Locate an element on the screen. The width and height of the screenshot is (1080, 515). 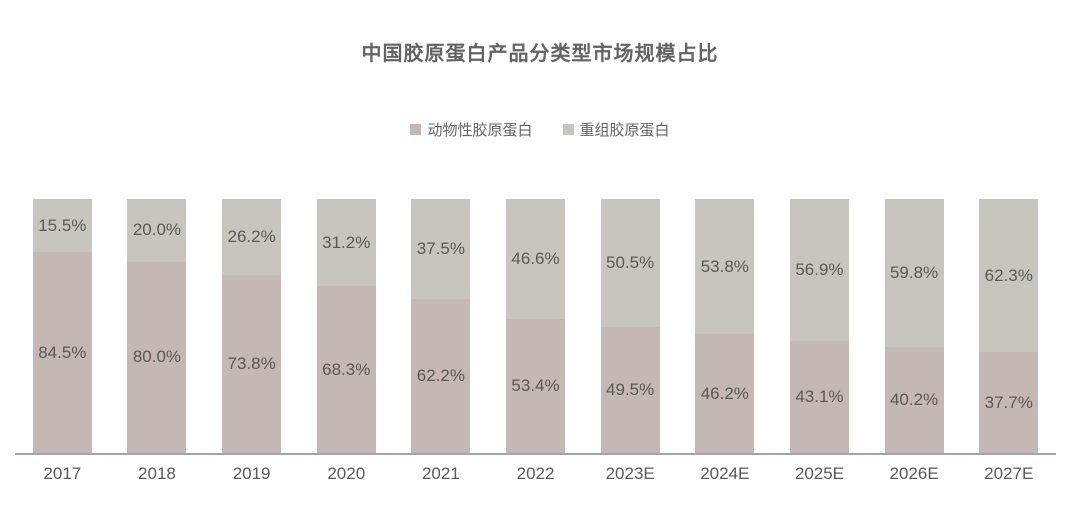
stacked-bar-2027E: 62.3% 37.7% is located at coordinates (1009, 326).